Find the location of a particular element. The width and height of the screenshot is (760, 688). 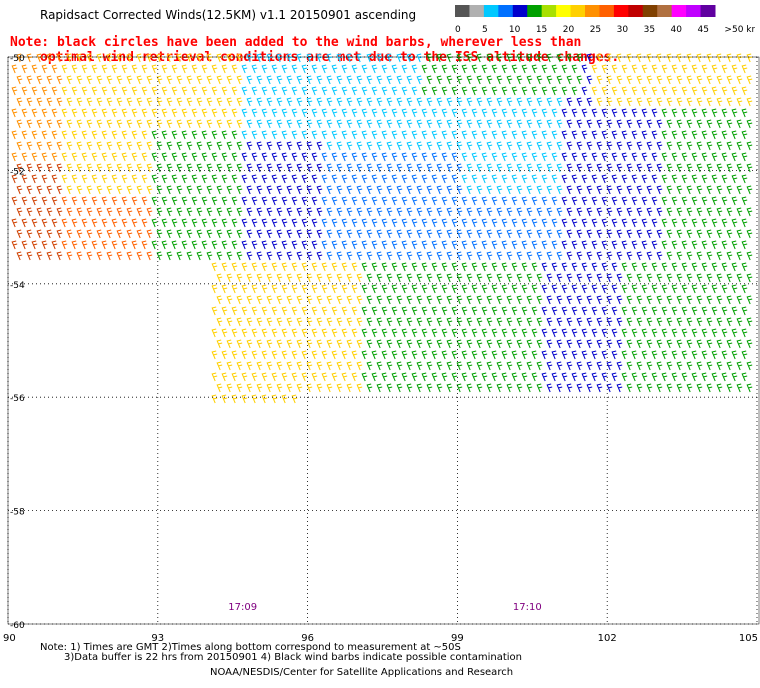

colorbar-tick-label: 30 is located at coordinates (623, 30).